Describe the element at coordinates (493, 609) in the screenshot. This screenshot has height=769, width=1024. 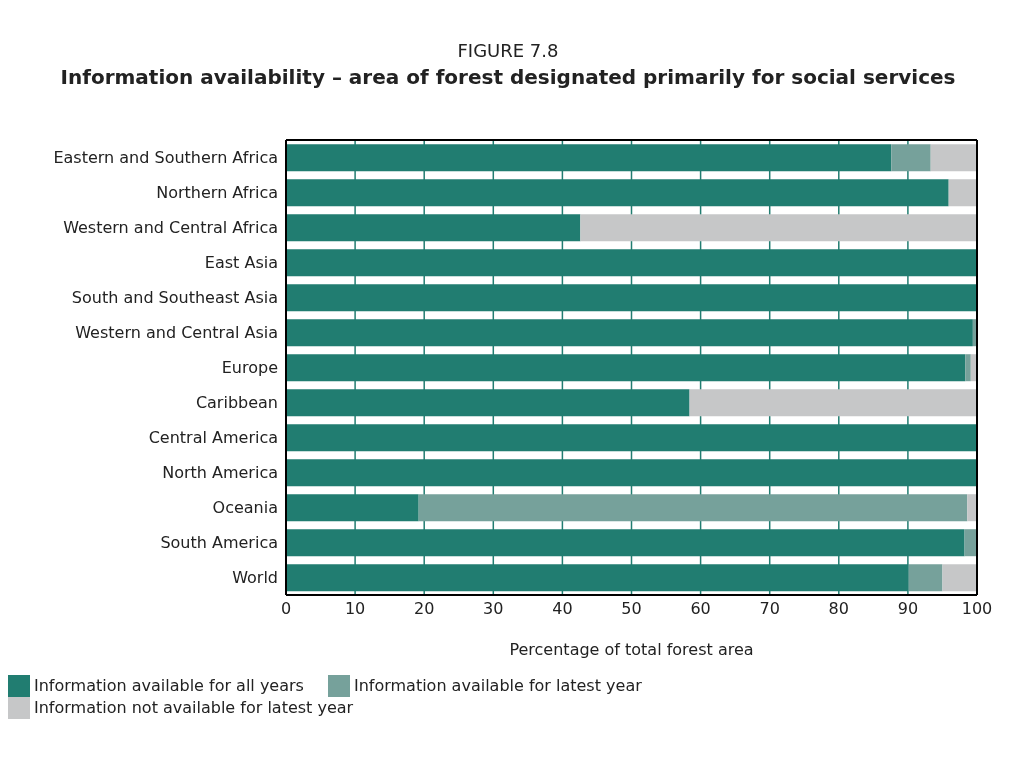
I see `x-tick-label: 30` at that location.